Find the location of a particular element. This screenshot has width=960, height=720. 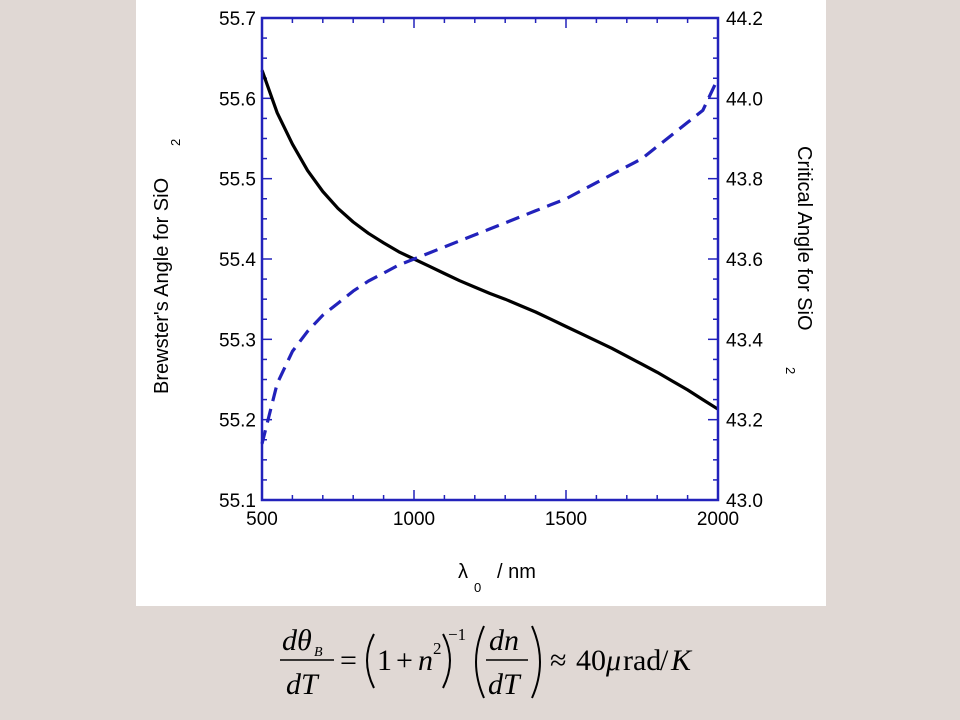

x-axis-title-unit: / nm is located at coordinates (516, 572).